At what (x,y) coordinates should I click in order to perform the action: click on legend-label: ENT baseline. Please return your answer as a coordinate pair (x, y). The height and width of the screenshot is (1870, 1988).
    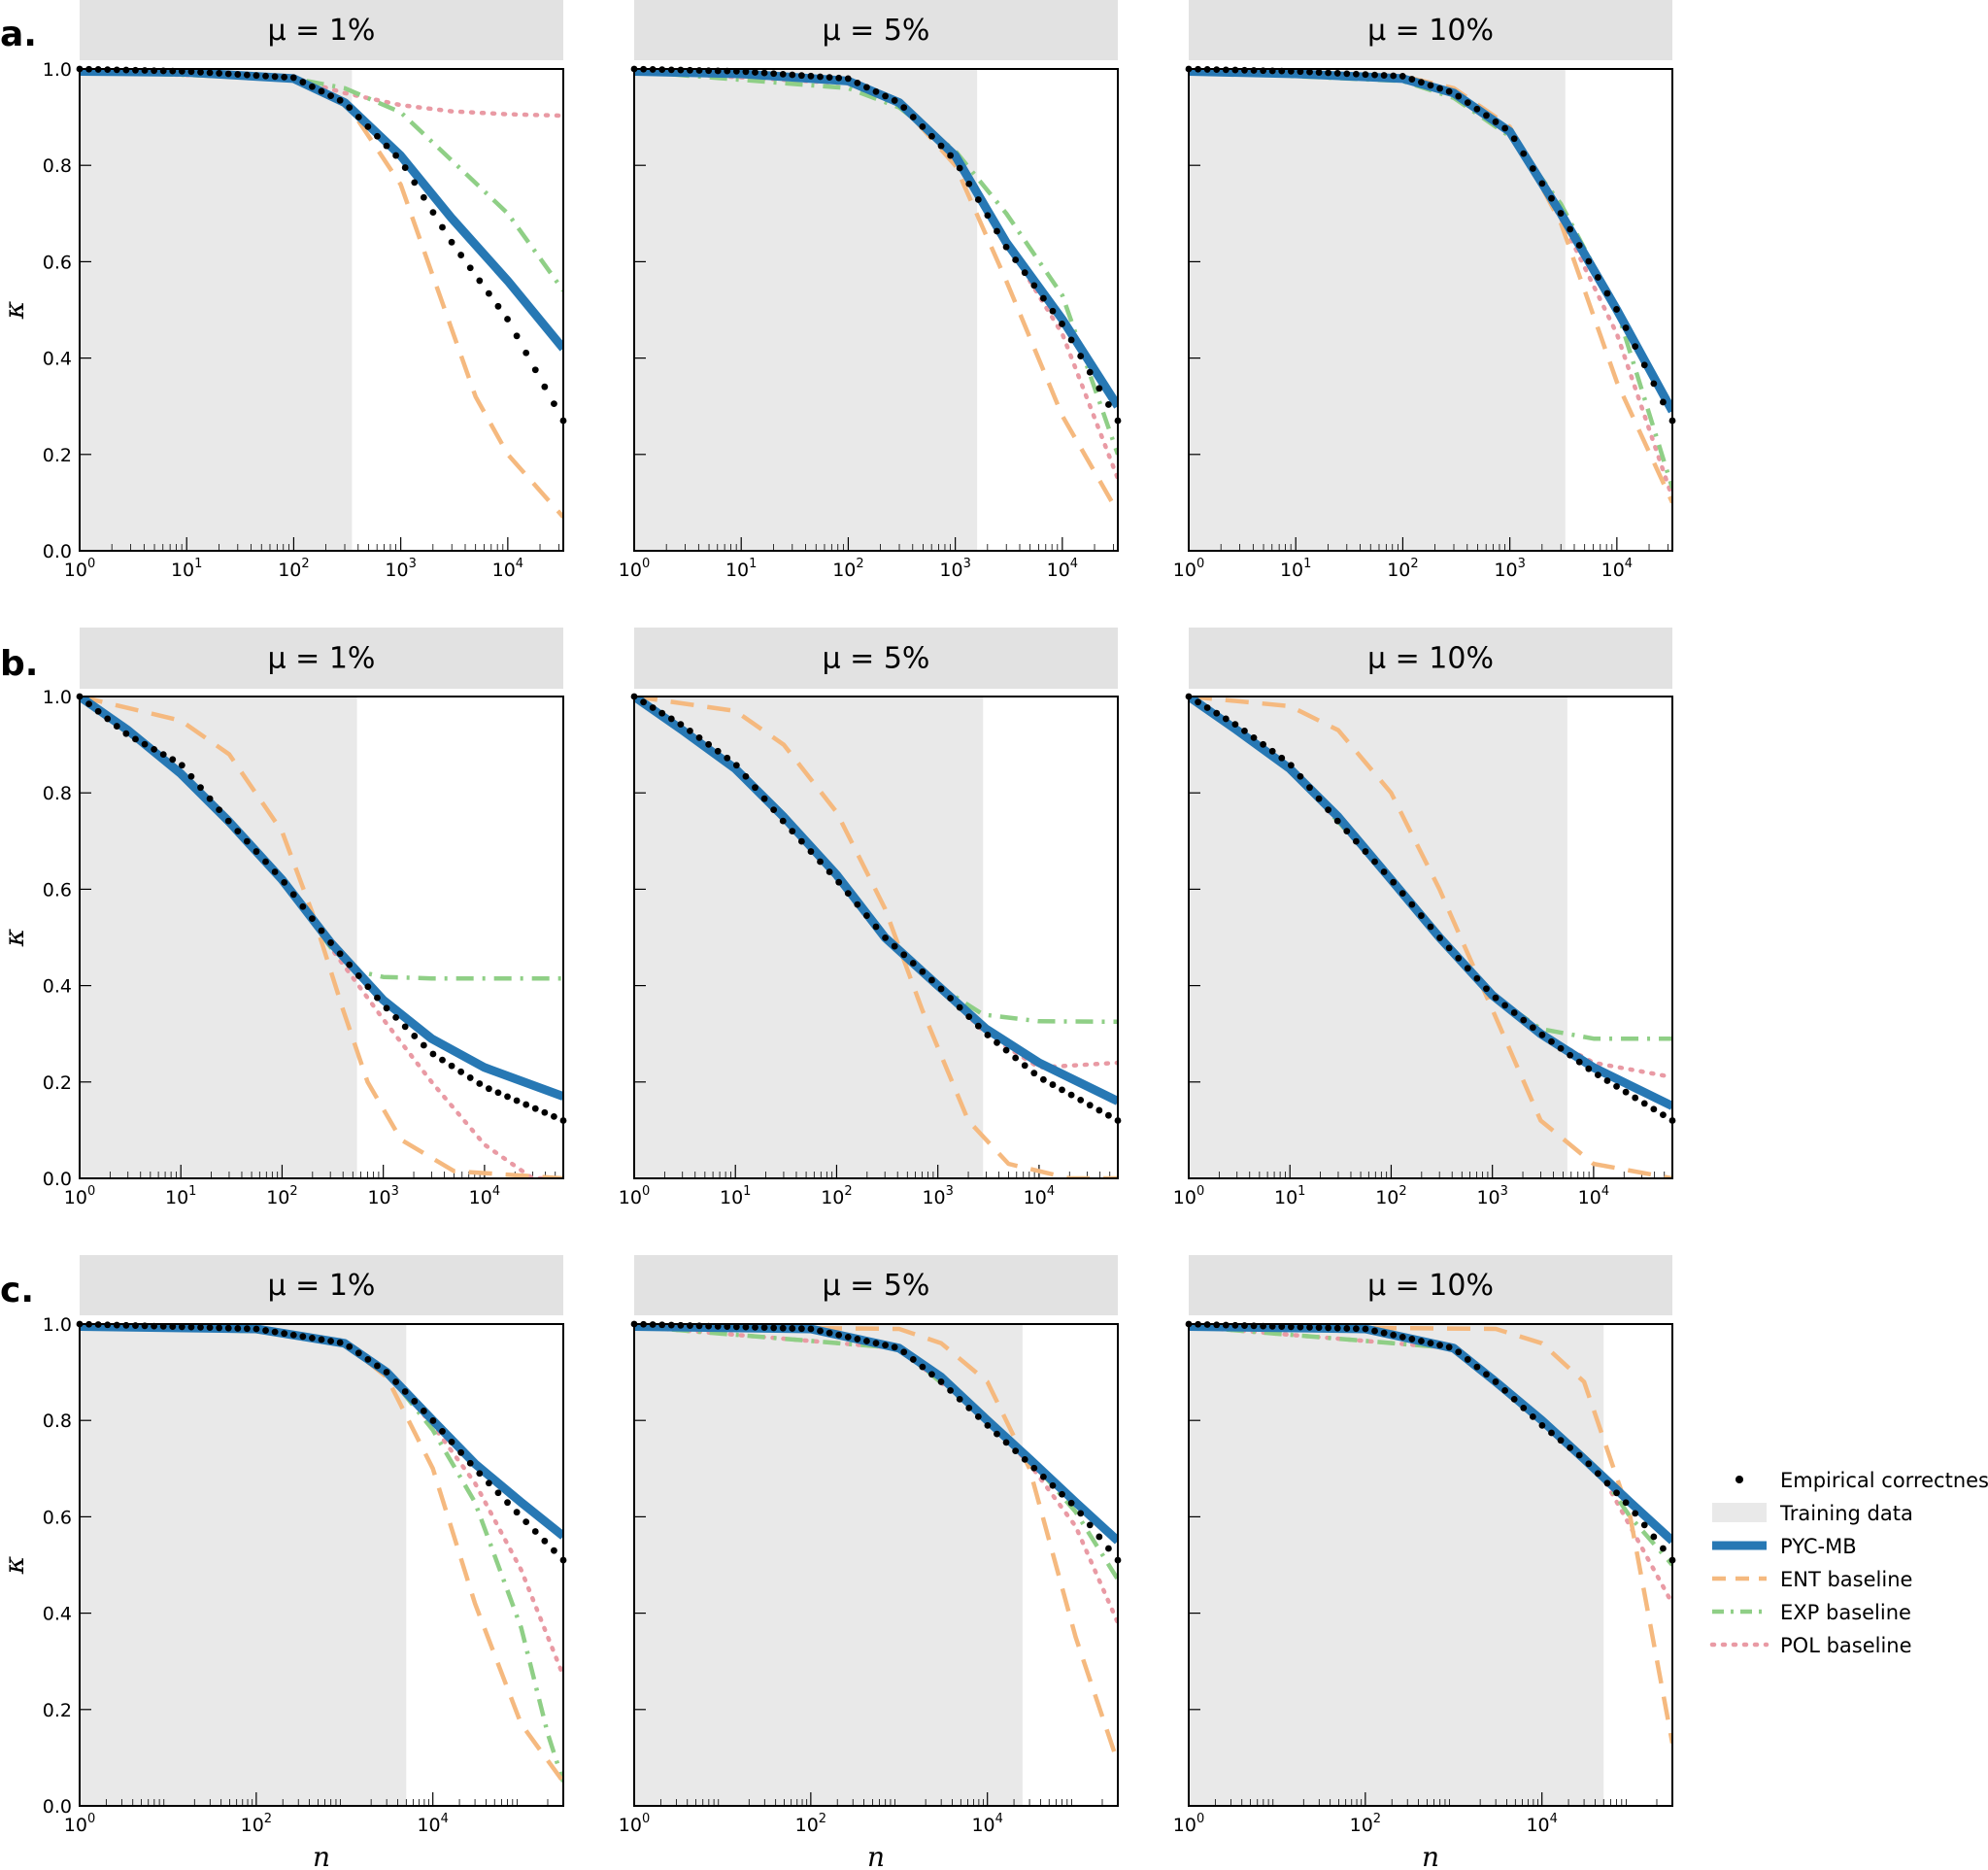
    Looking at the image, I should click on (1846, 1579).